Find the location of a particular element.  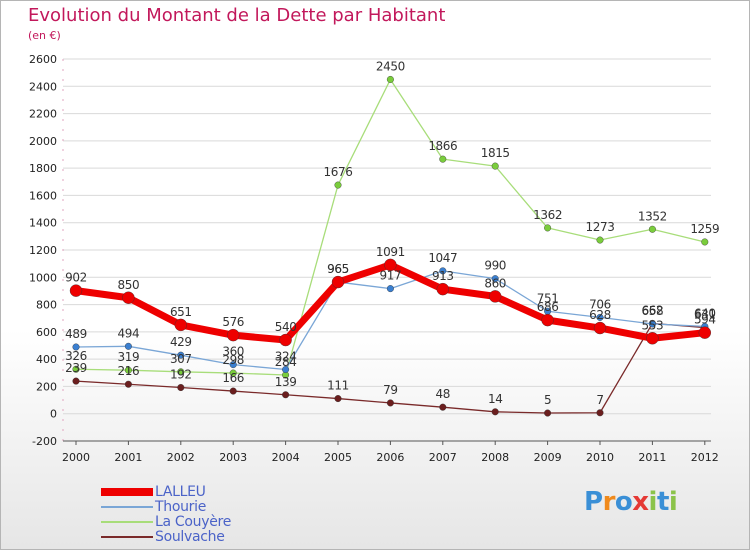

y-tick-label: 2000 is located at coordinates (43, 141).